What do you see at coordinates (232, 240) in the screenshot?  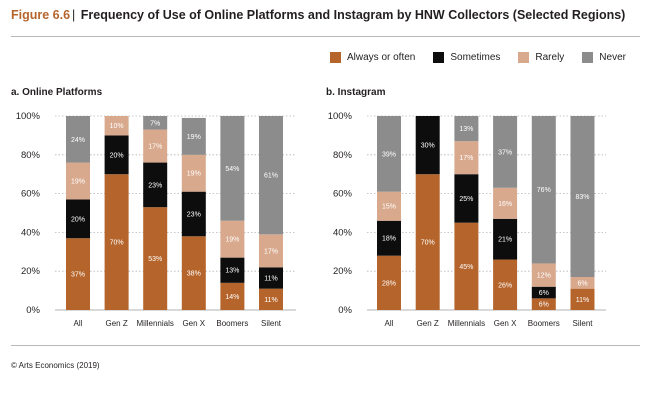 I see `data-label-online-4-2: 19%` at bounding box center [232, 240].